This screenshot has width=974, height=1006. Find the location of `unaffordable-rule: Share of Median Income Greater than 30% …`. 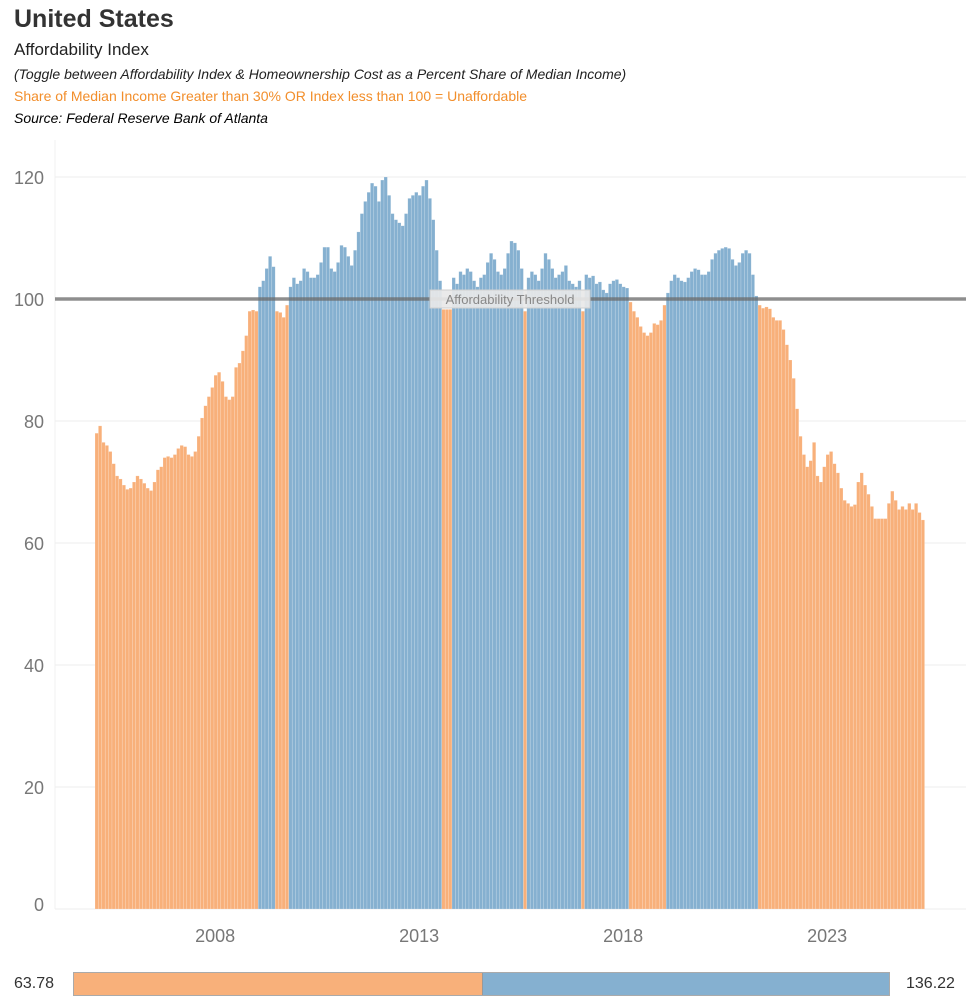

unaffordable-rule: Share of Median Income Greater than 30% … is located at coordinates (270, 96).